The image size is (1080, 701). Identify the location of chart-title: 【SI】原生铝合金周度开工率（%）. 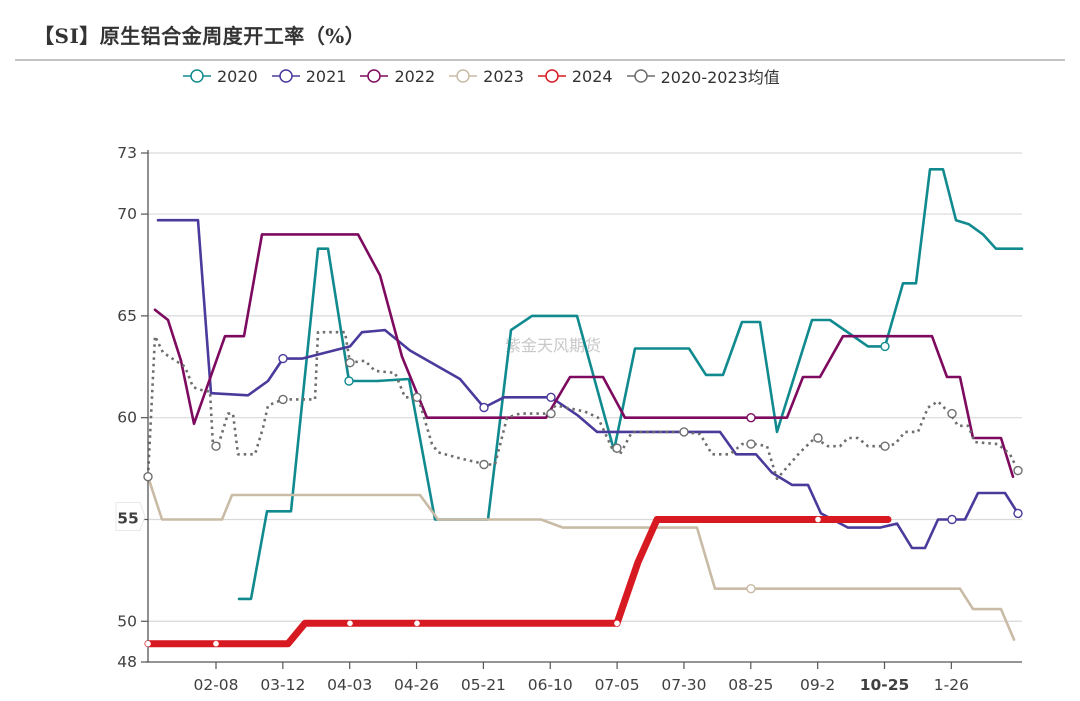
(200, 36).